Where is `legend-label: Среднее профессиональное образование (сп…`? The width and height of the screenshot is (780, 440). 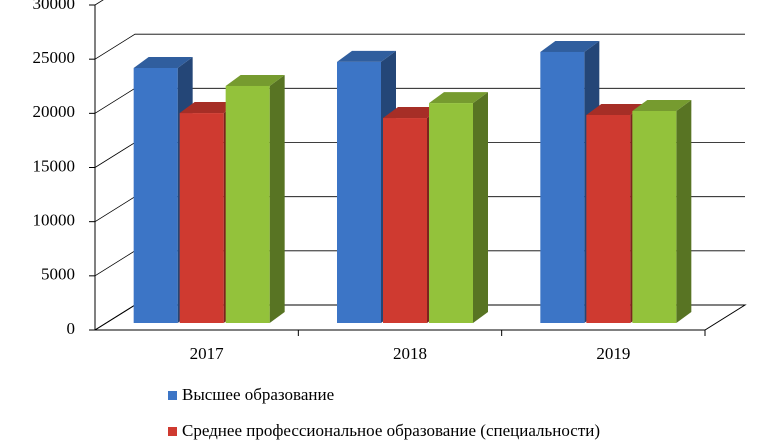
legend-label: Среднее профессиональное образование (сп… is located at coordinates (391, 430).